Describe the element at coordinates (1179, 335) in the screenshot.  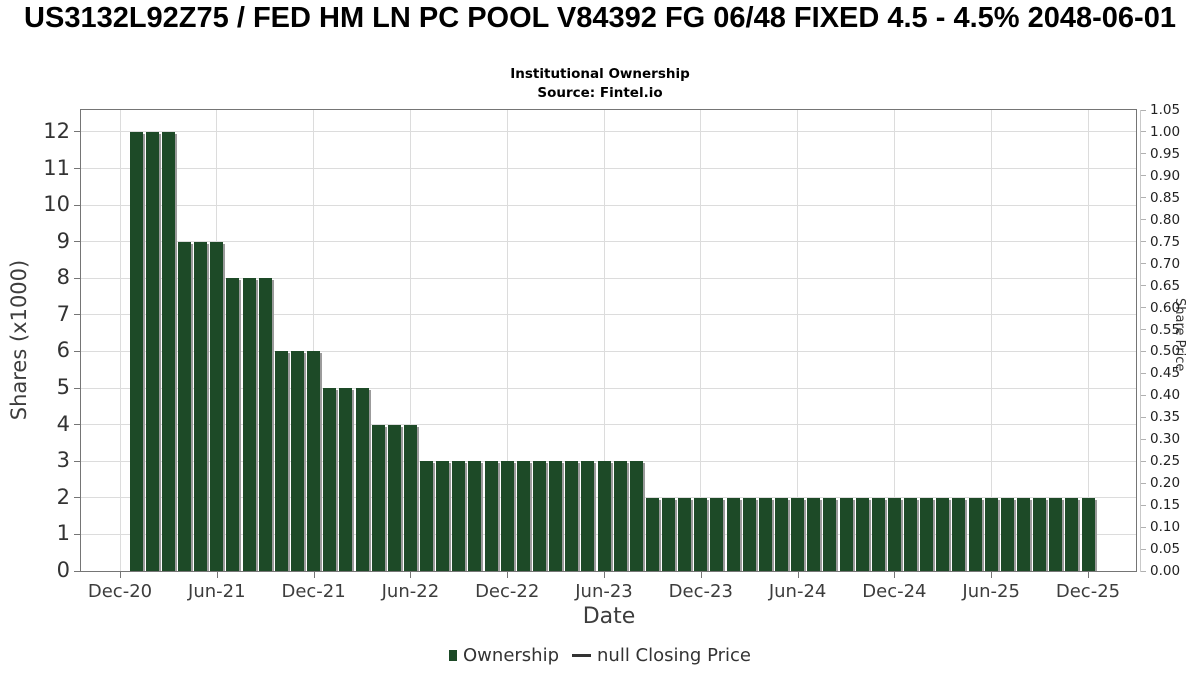
I see `y-axis-title-right: Share Price` at that location.